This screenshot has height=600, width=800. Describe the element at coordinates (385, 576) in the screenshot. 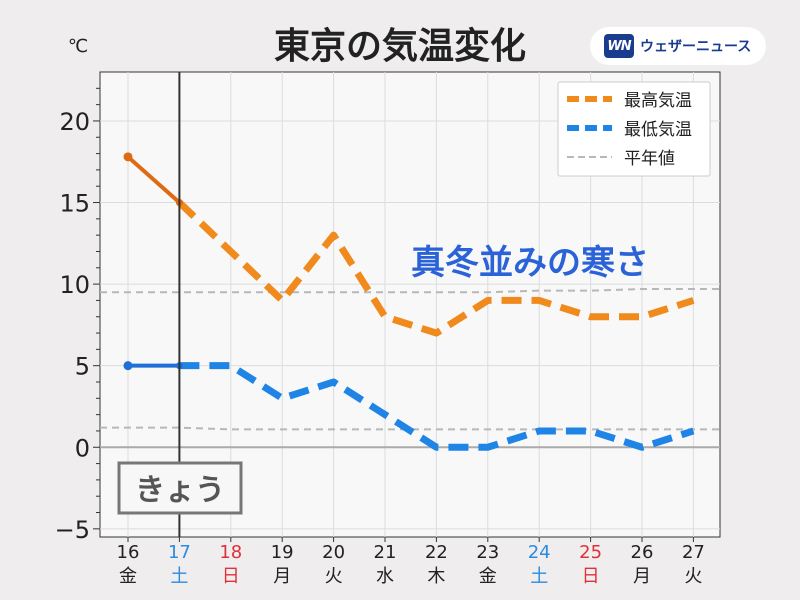

I see `x-tick-label-weekday: 水` at that location.